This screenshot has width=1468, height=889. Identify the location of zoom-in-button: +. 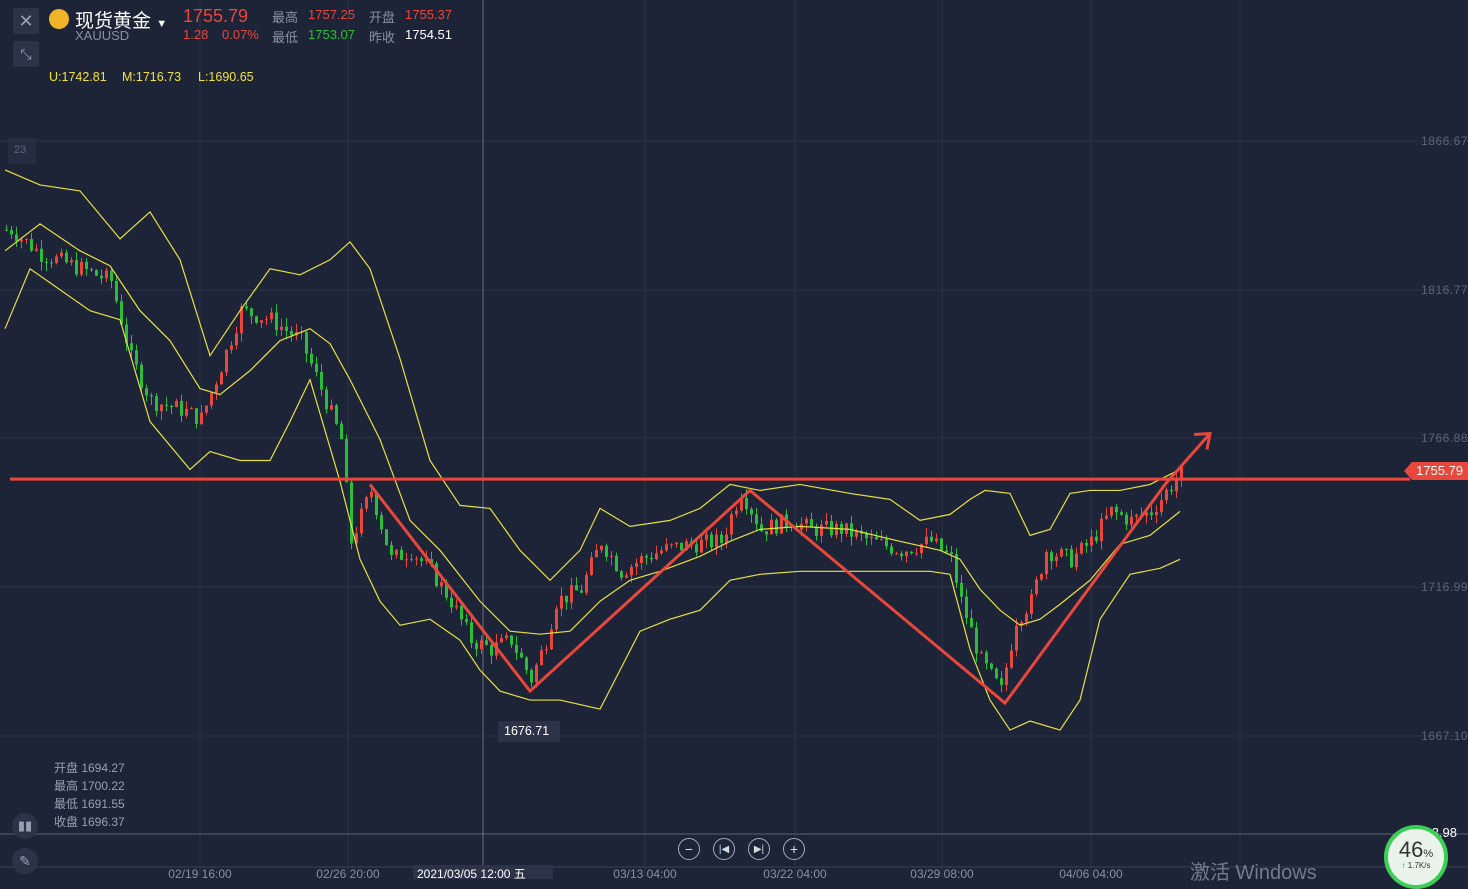
(794, 849).